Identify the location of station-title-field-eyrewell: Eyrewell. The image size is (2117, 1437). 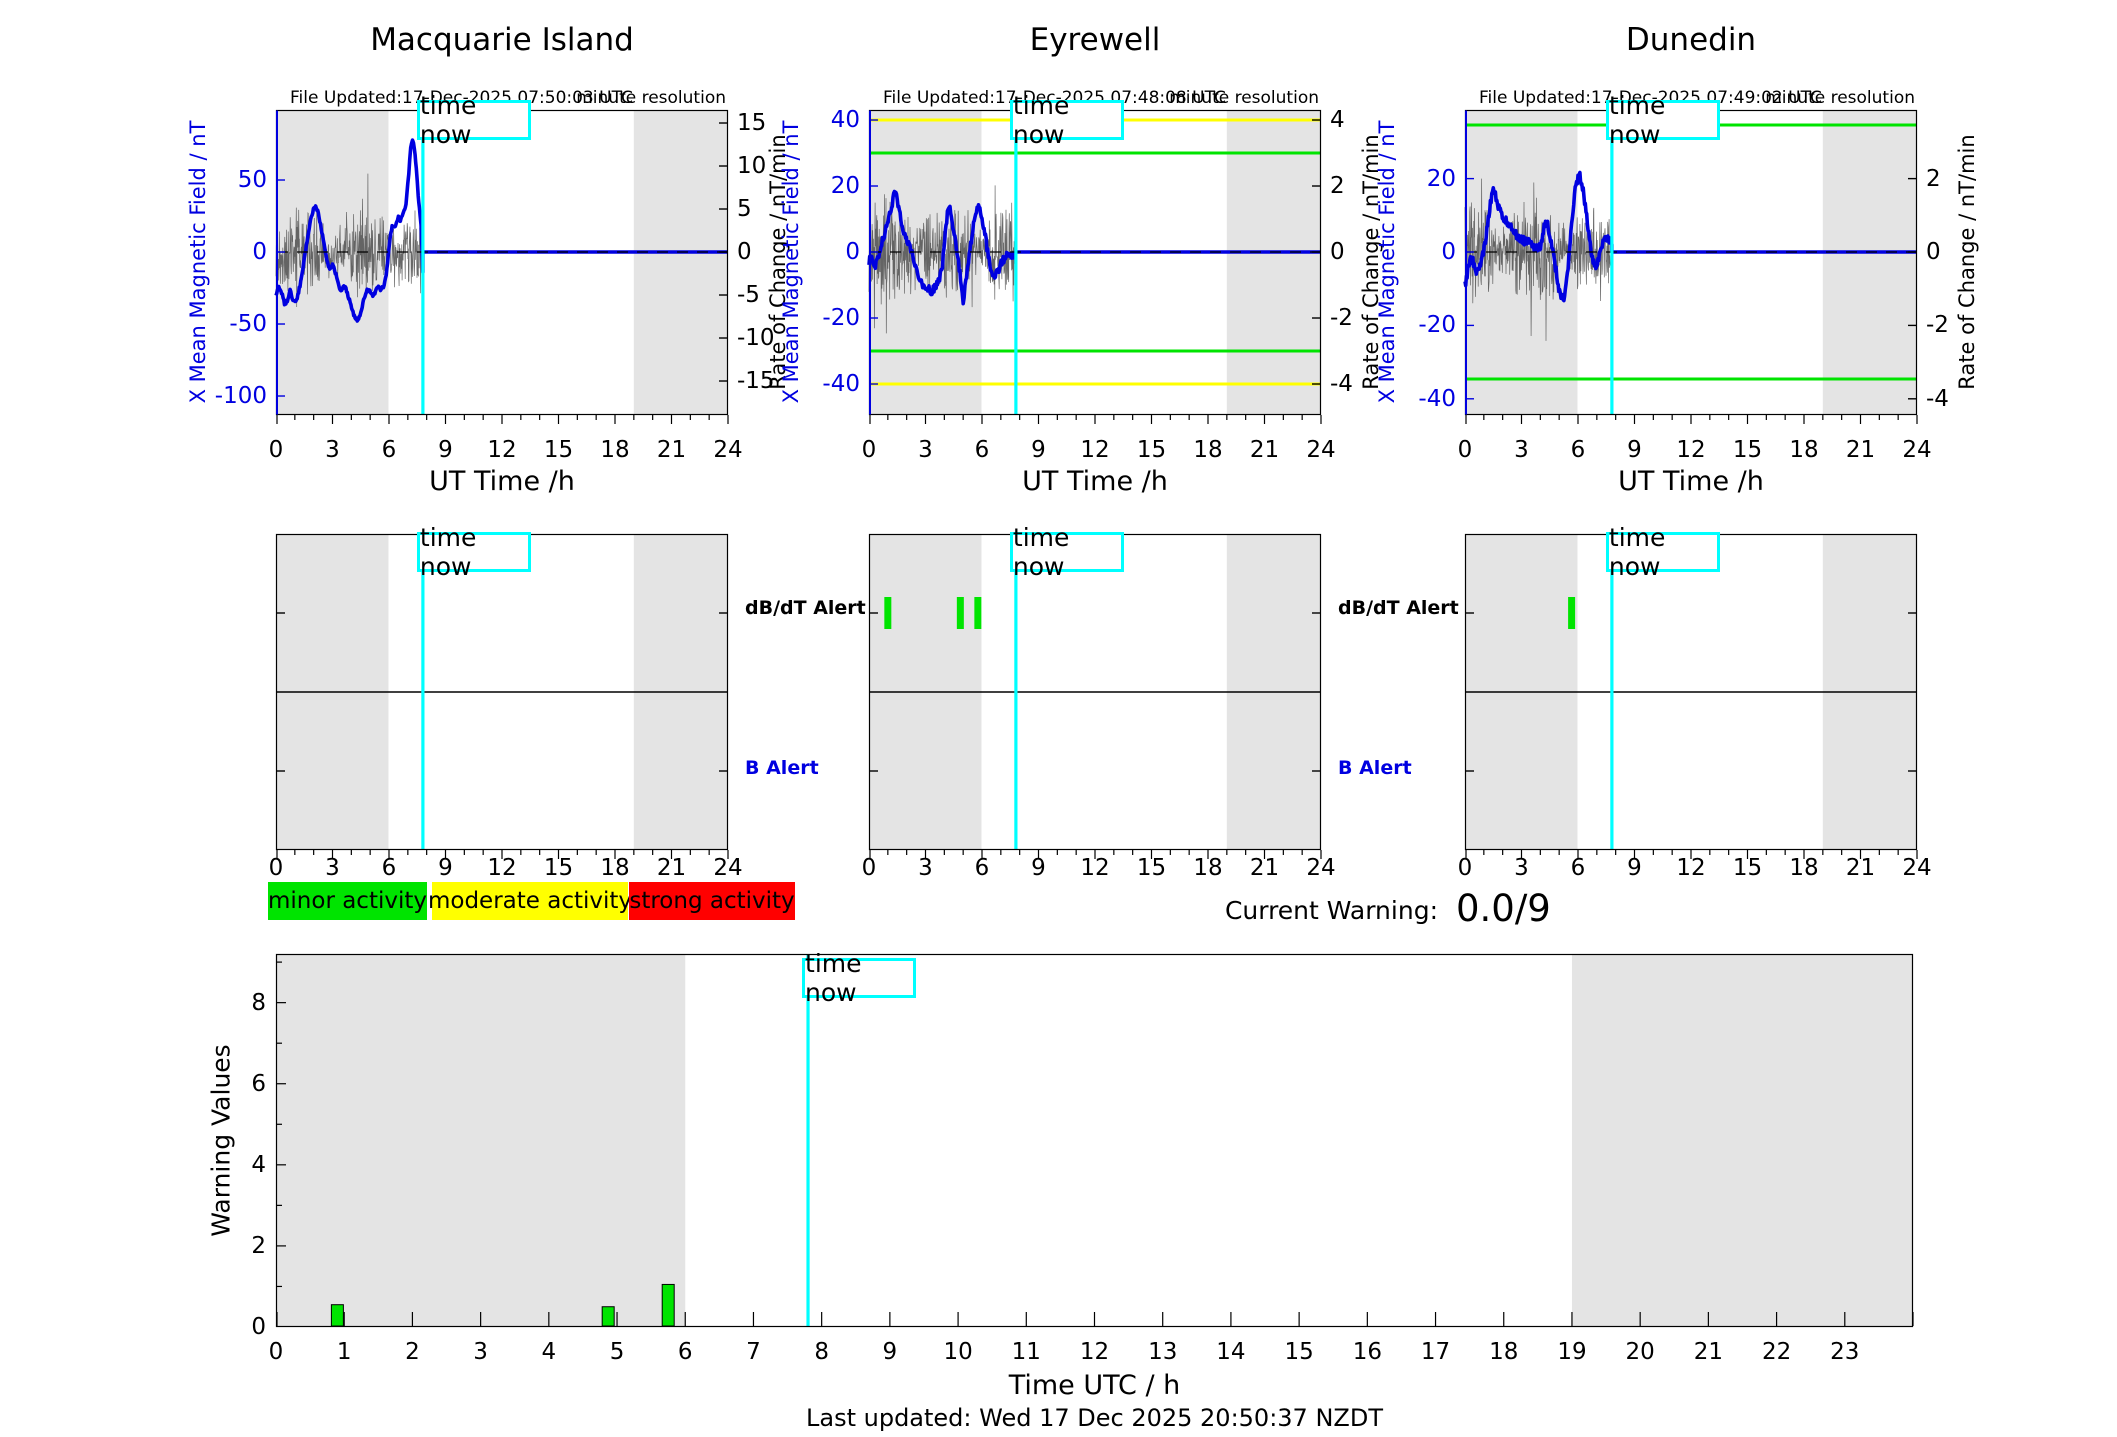
(1095, 40).